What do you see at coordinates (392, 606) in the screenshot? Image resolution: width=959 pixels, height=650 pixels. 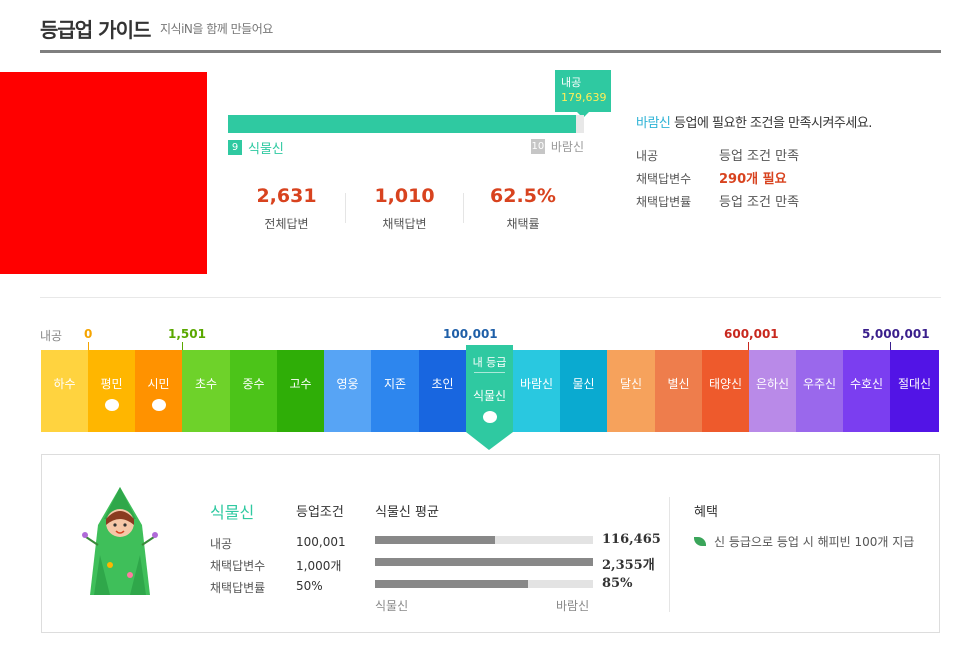 I see `bar-axis-left: 식물신` at bounding box center [392, 606].